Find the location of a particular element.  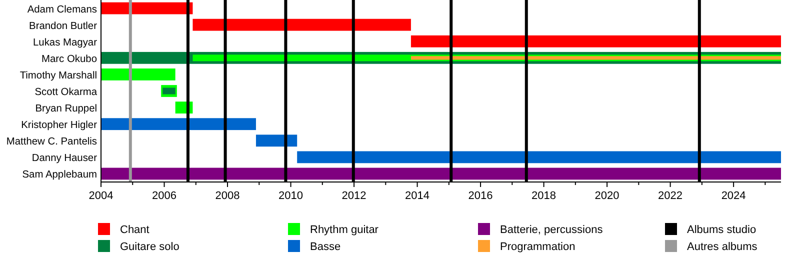

y-tick-label: Sam Applebaum is located at coordinates (59, 175).